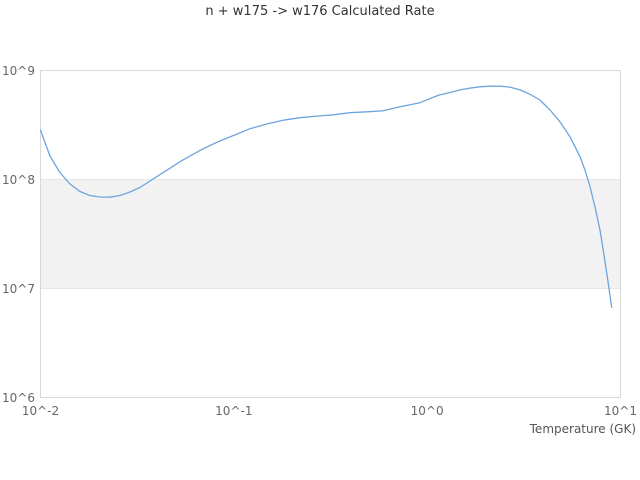 The height and width of the screenshot is (480, 640). What do you see at coordinates (620, 411) in the screenshot?
I see `x-tick-label: 10^1` at bounding box center [620, 411].